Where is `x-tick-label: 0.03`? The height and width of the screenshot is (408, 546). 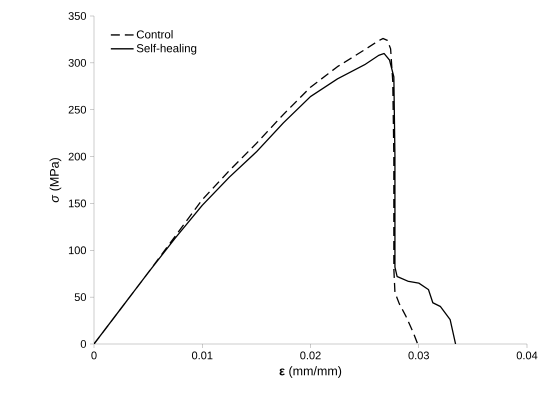 x-tick-label: 0.03 is located at coordinates (418, 356).